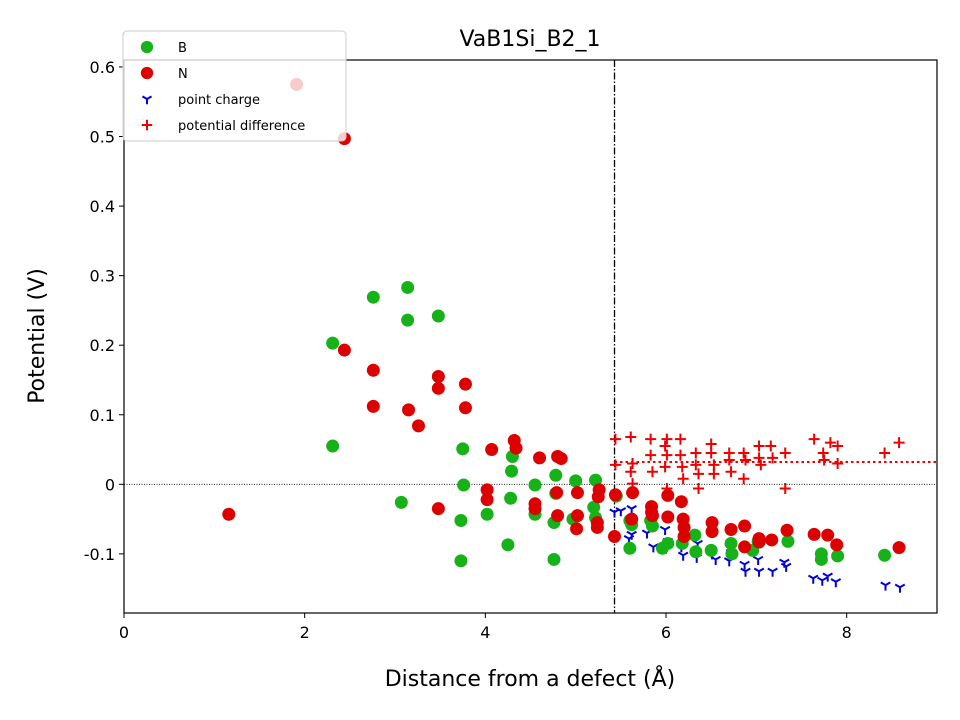 The image size is (960, 720). Describe the element at coordinates (37, 336) in the screenshot. I see `y-axis-label: Potential (V)` at that location.